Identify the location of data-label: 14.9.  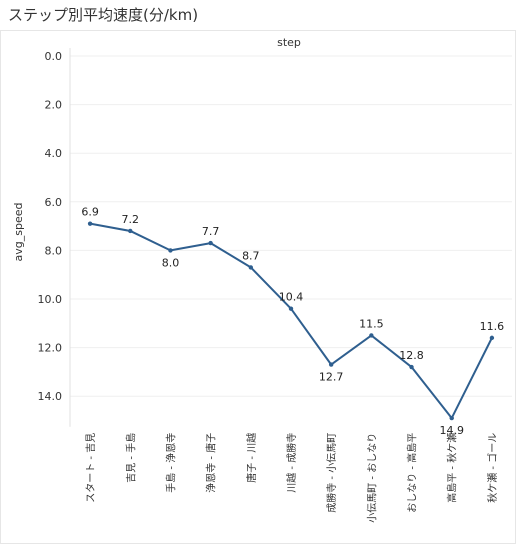
(451, 430).